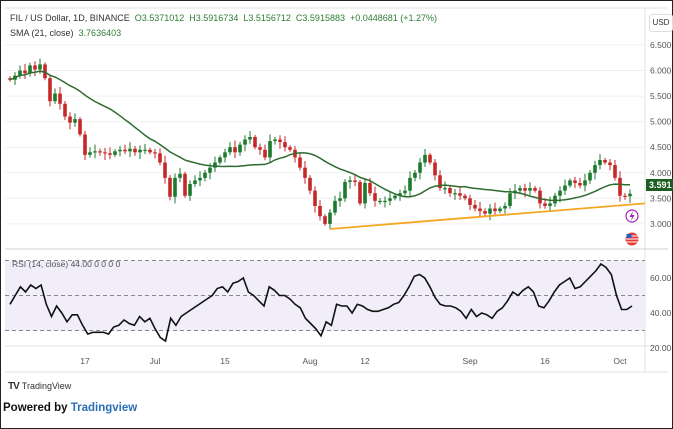 This screenshot has width=673, height=429. What do you see at coordinates (320, 18) in the screenshot?
I see `close-value: C3.5915883` at bounding box center [320, 18].